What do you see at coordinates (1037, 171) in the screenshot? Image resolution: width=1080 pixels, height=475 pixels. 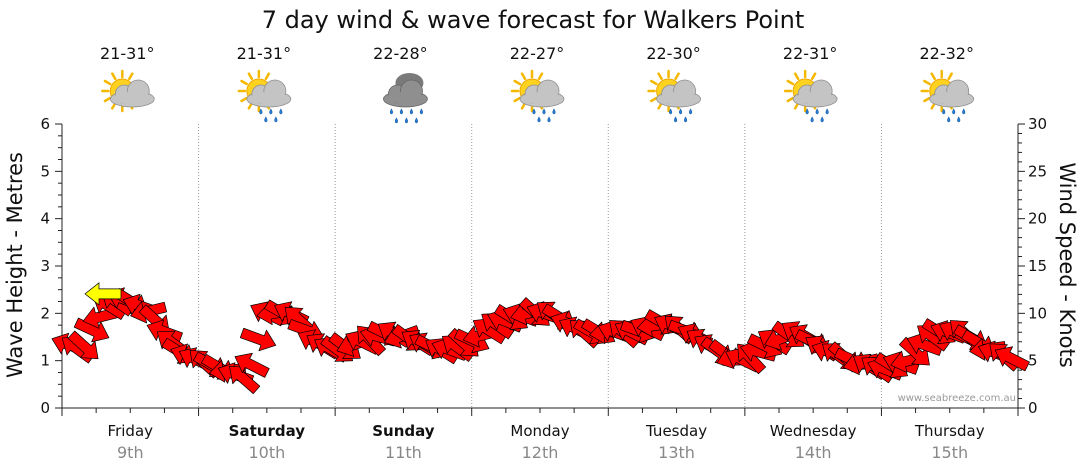 I see `right-tick-label: 25` at bounding box center [1037, 171].